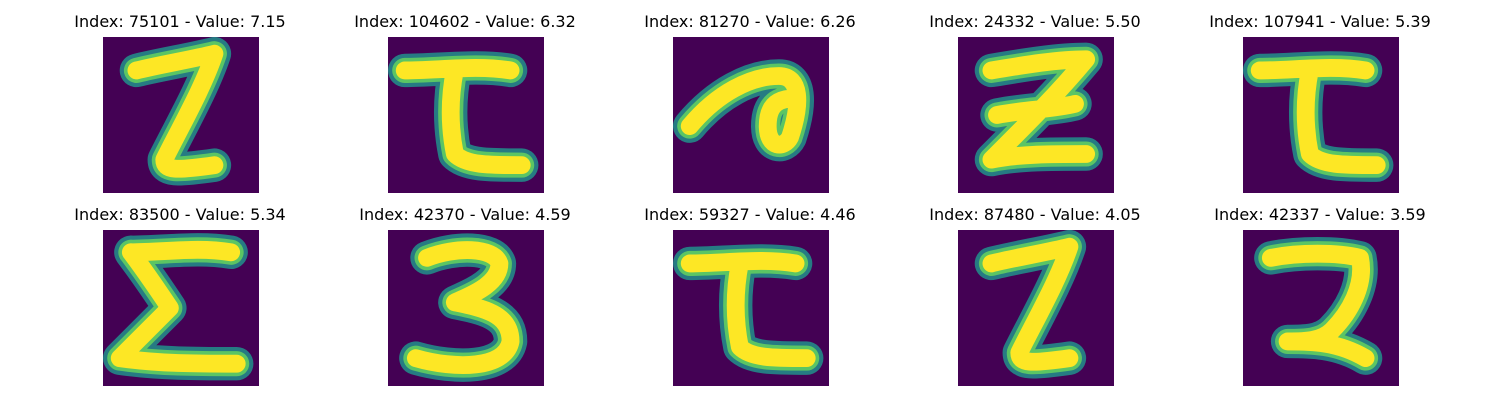  What do you see at coordinates (750, 21) in the screenshot?
I see `panel-title: Index: 81270 - Value: 6.26` at bounding box center [750, 21].